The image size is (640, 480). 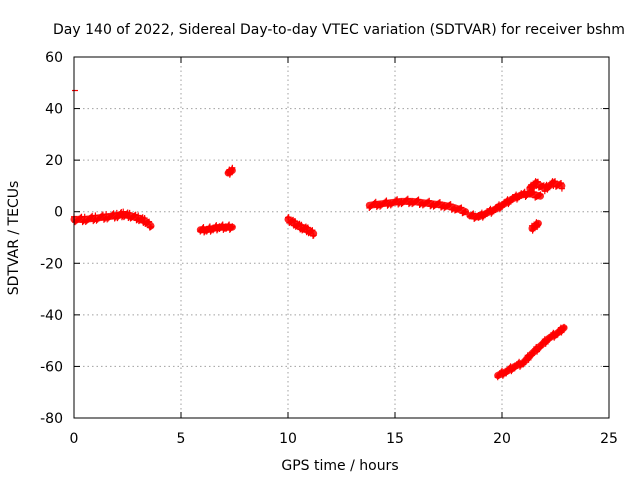 What do you see at coordinates (609, 439) in the screenshot?
I see `x-tick-label: 25` at bounding box center [609, 439].